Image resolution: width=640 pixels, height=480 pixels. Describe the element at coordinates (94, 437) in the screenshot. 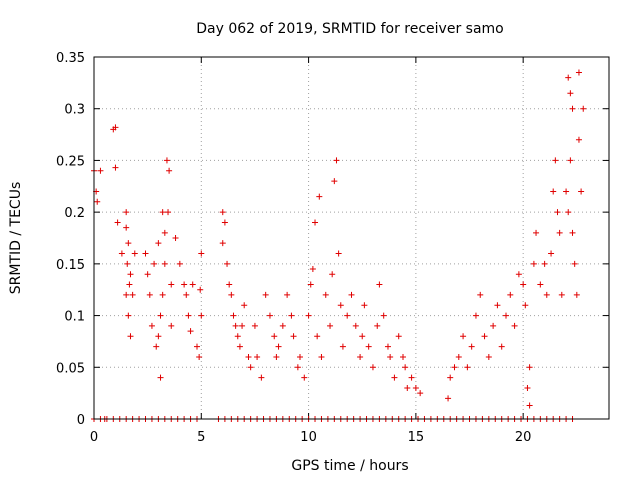

I see `x-tick-label: 0` at that location.